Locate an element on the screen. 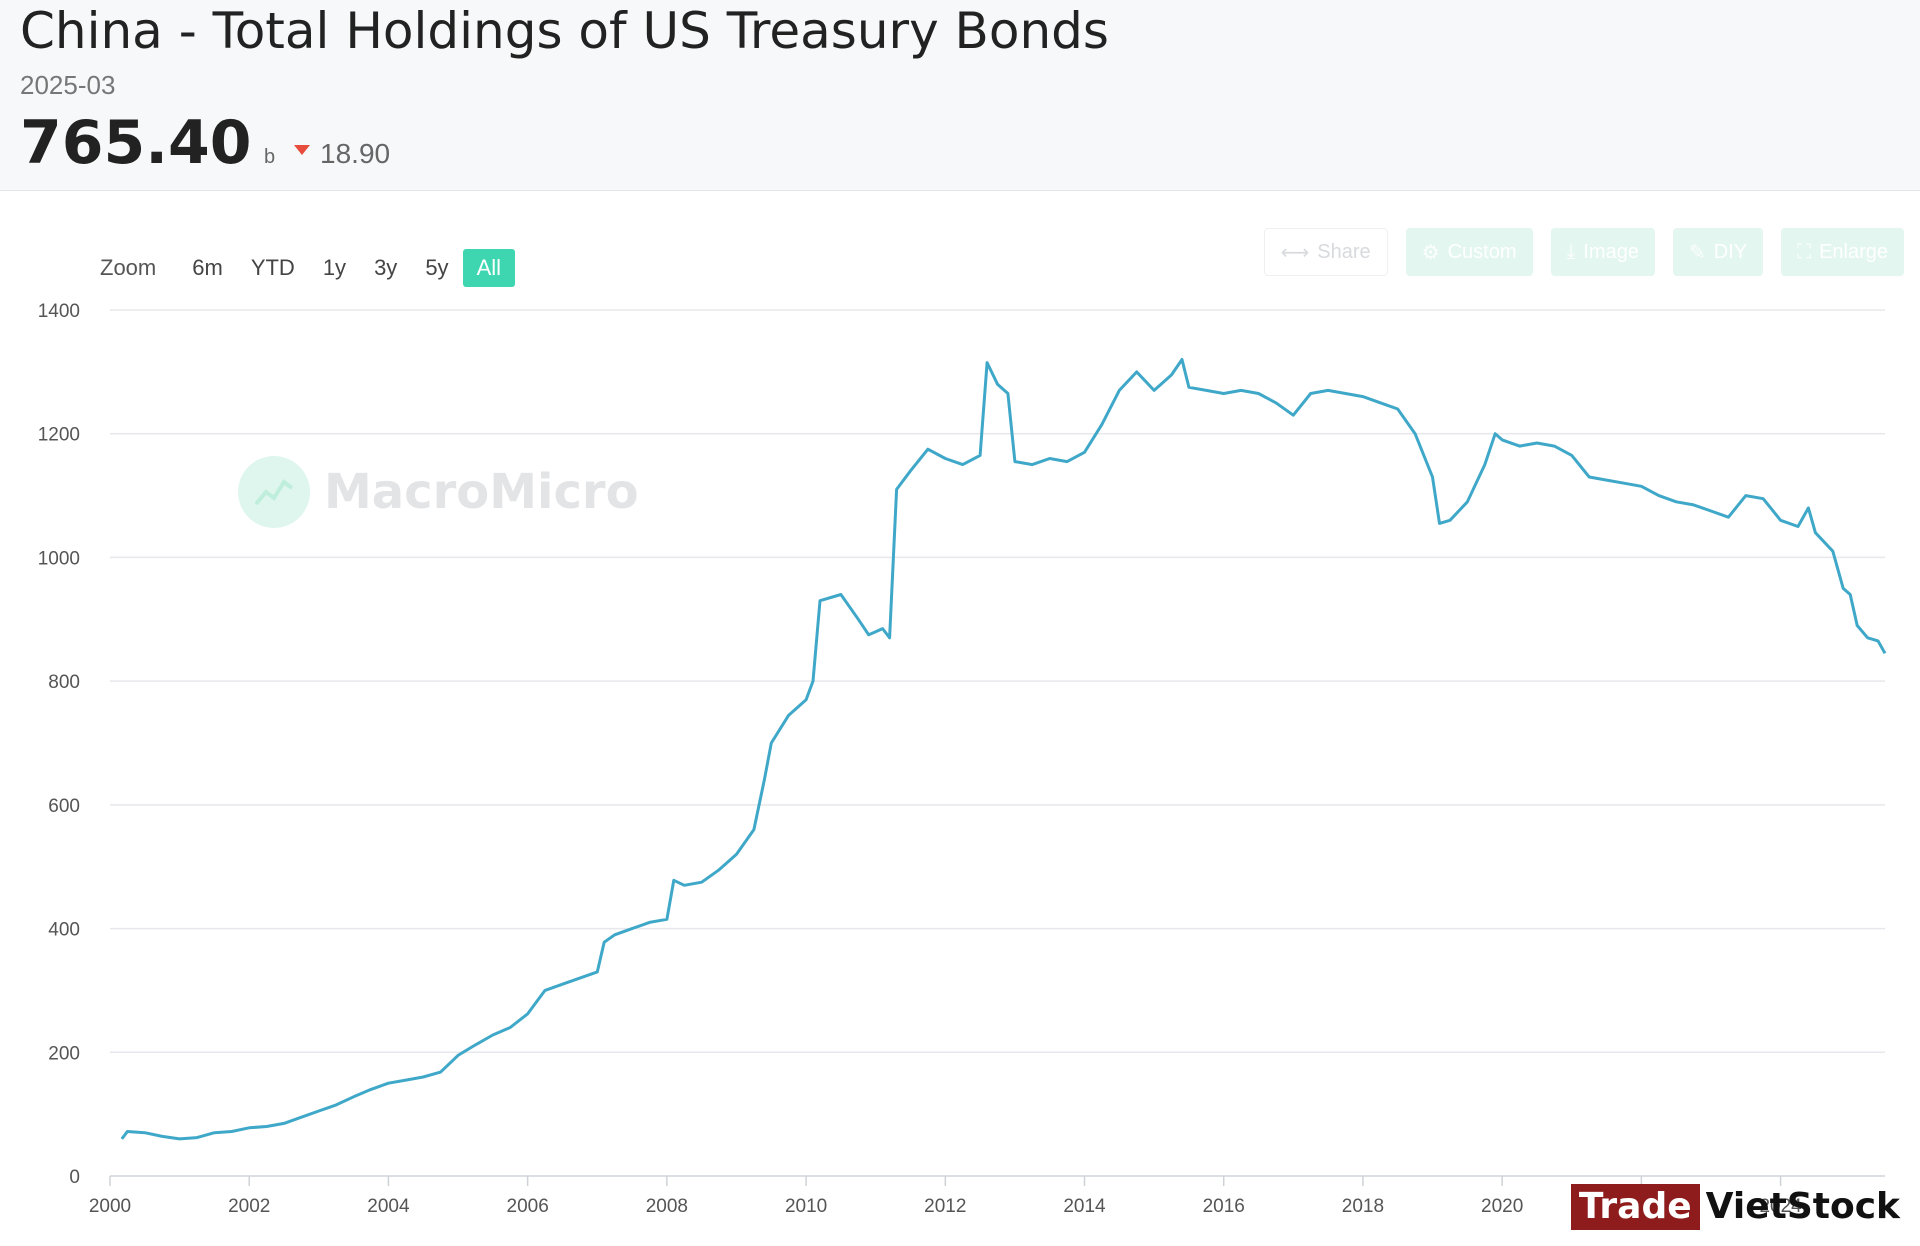 The height and width of the screenshot is (1246, 1920). zoom-3y-button: 3y is located at coordinates (386, 267).